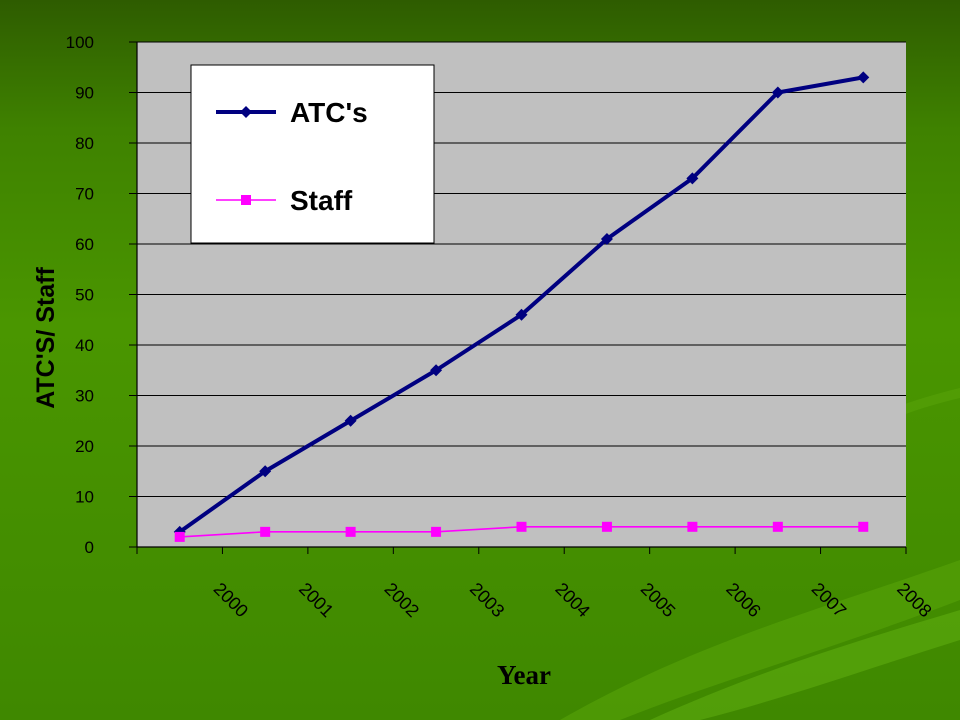  Describe the element at coordinates (80, 42) in the screenshot. I see `y-tick-label: 100` at that location.